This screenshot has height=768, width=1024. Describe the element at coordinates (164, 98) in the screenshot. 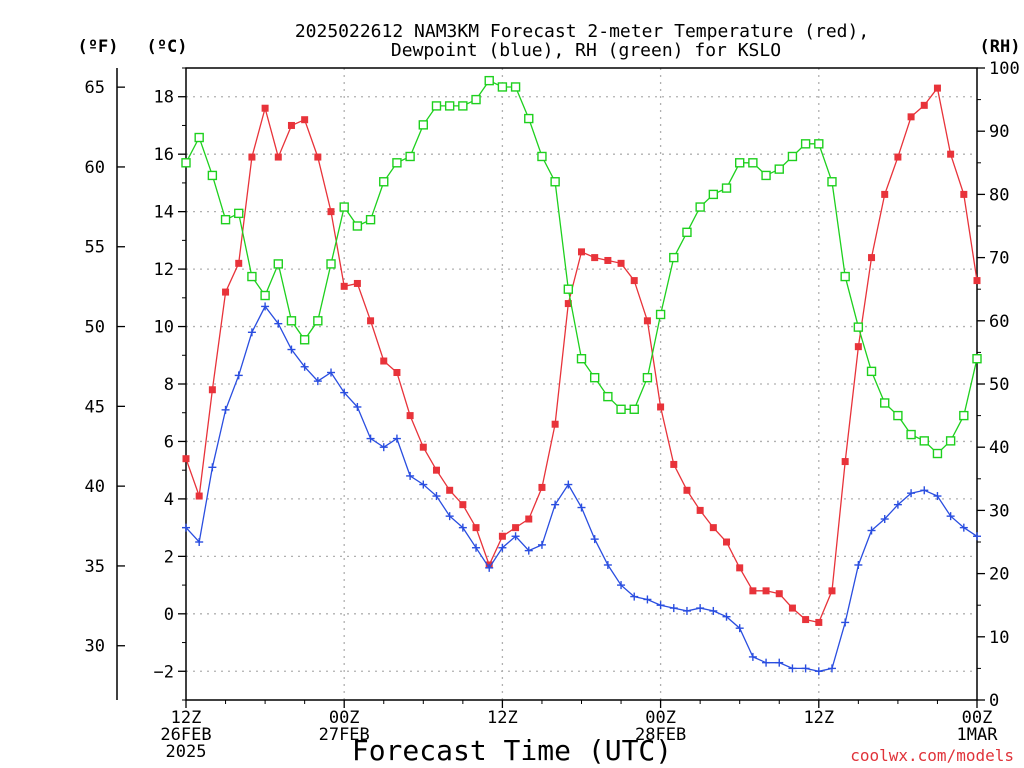

I see `celsius-tick-label: 18` at that location.